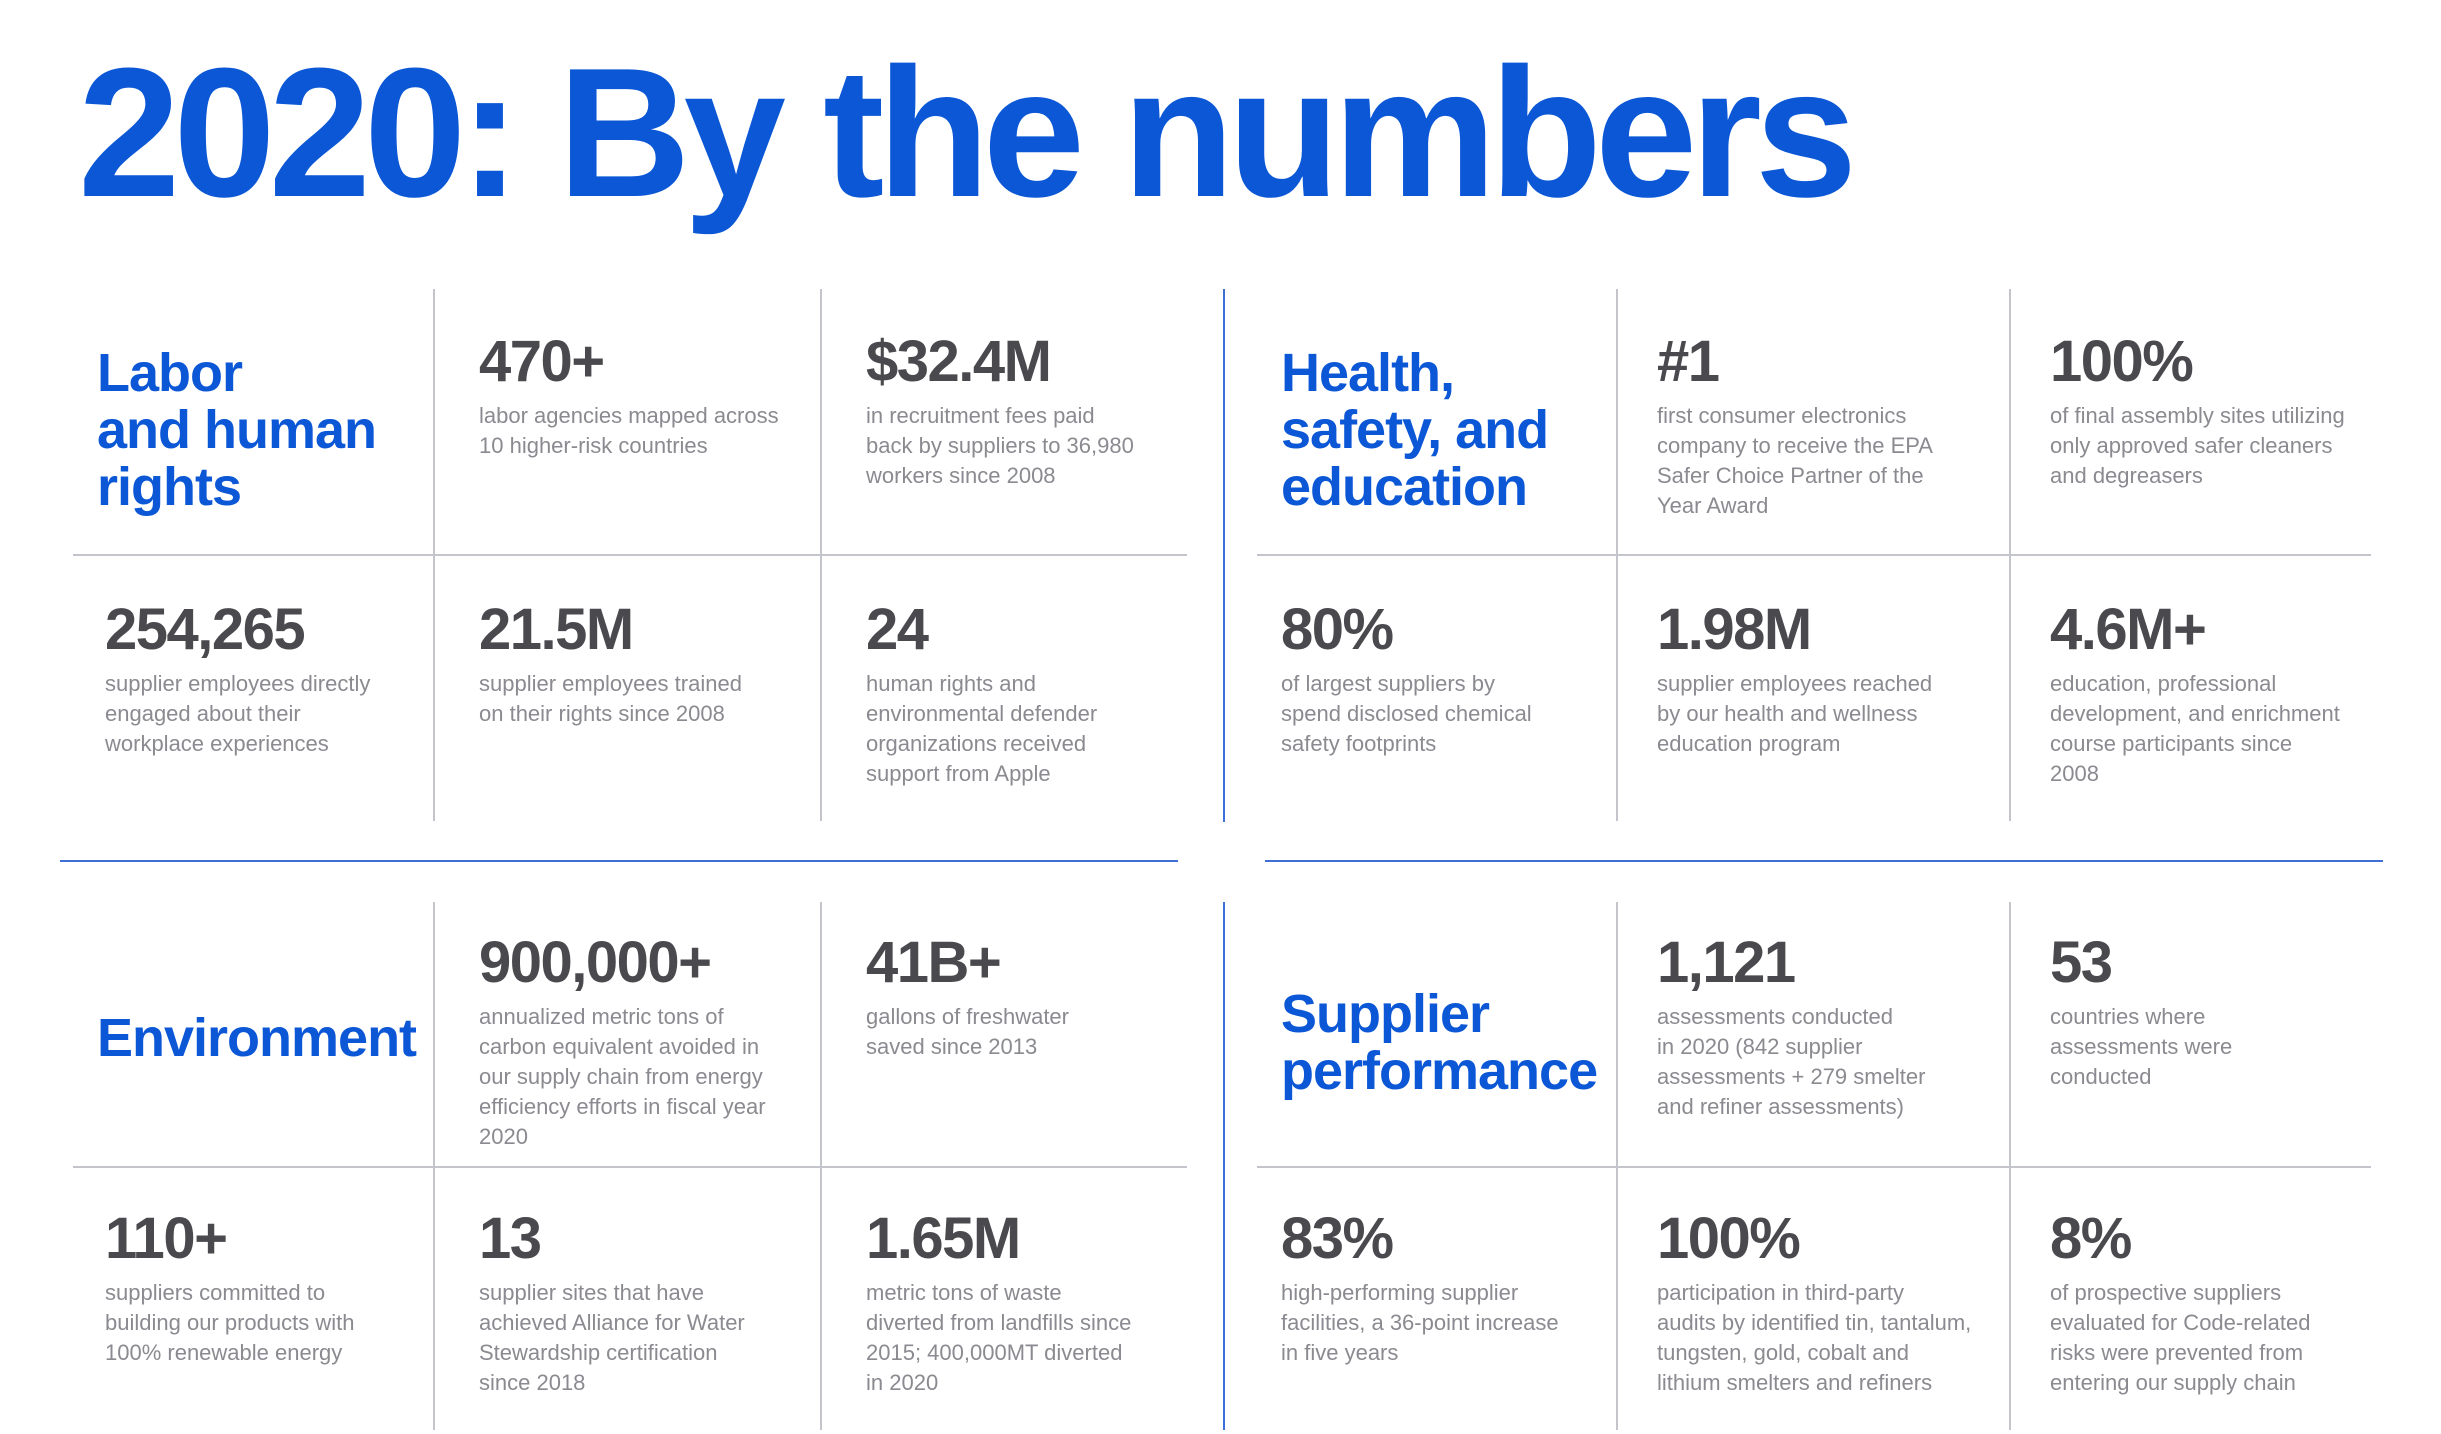  What do you see at coordinates (959, 361) in the screenshot?
I see `stat-value: $32.4M` at bounding box center [959, 361].